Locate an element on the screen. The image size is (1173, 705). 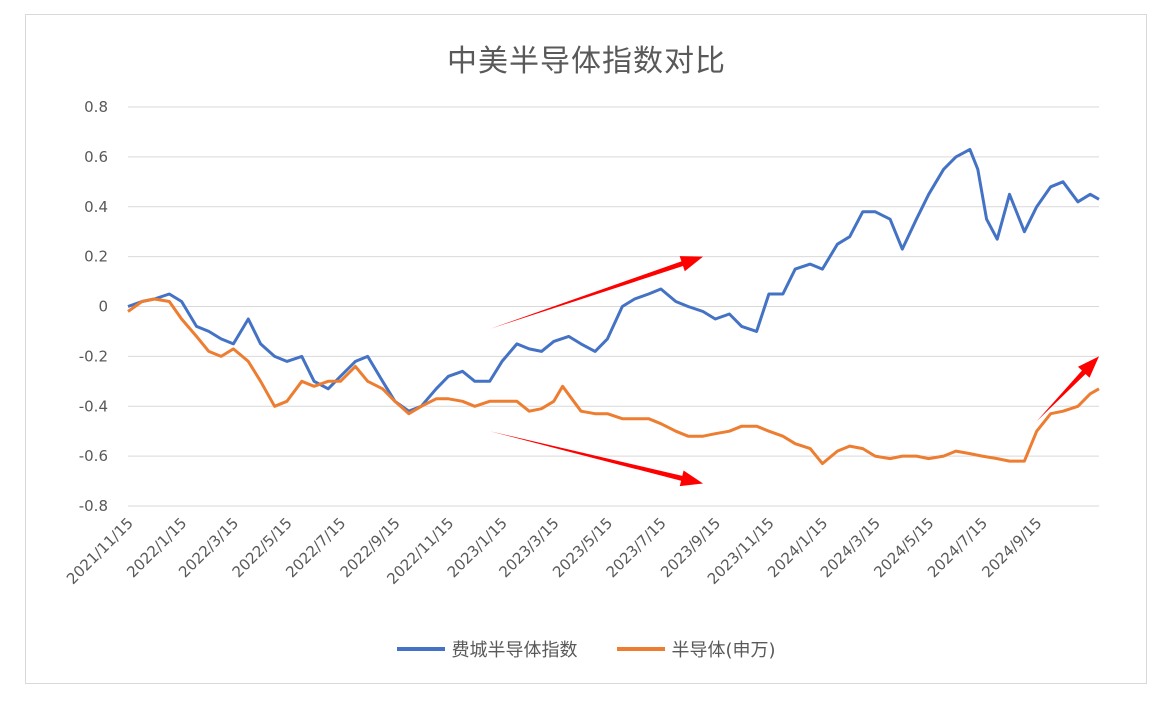
legend-swatch-sw is located at coordinates (641, 649).